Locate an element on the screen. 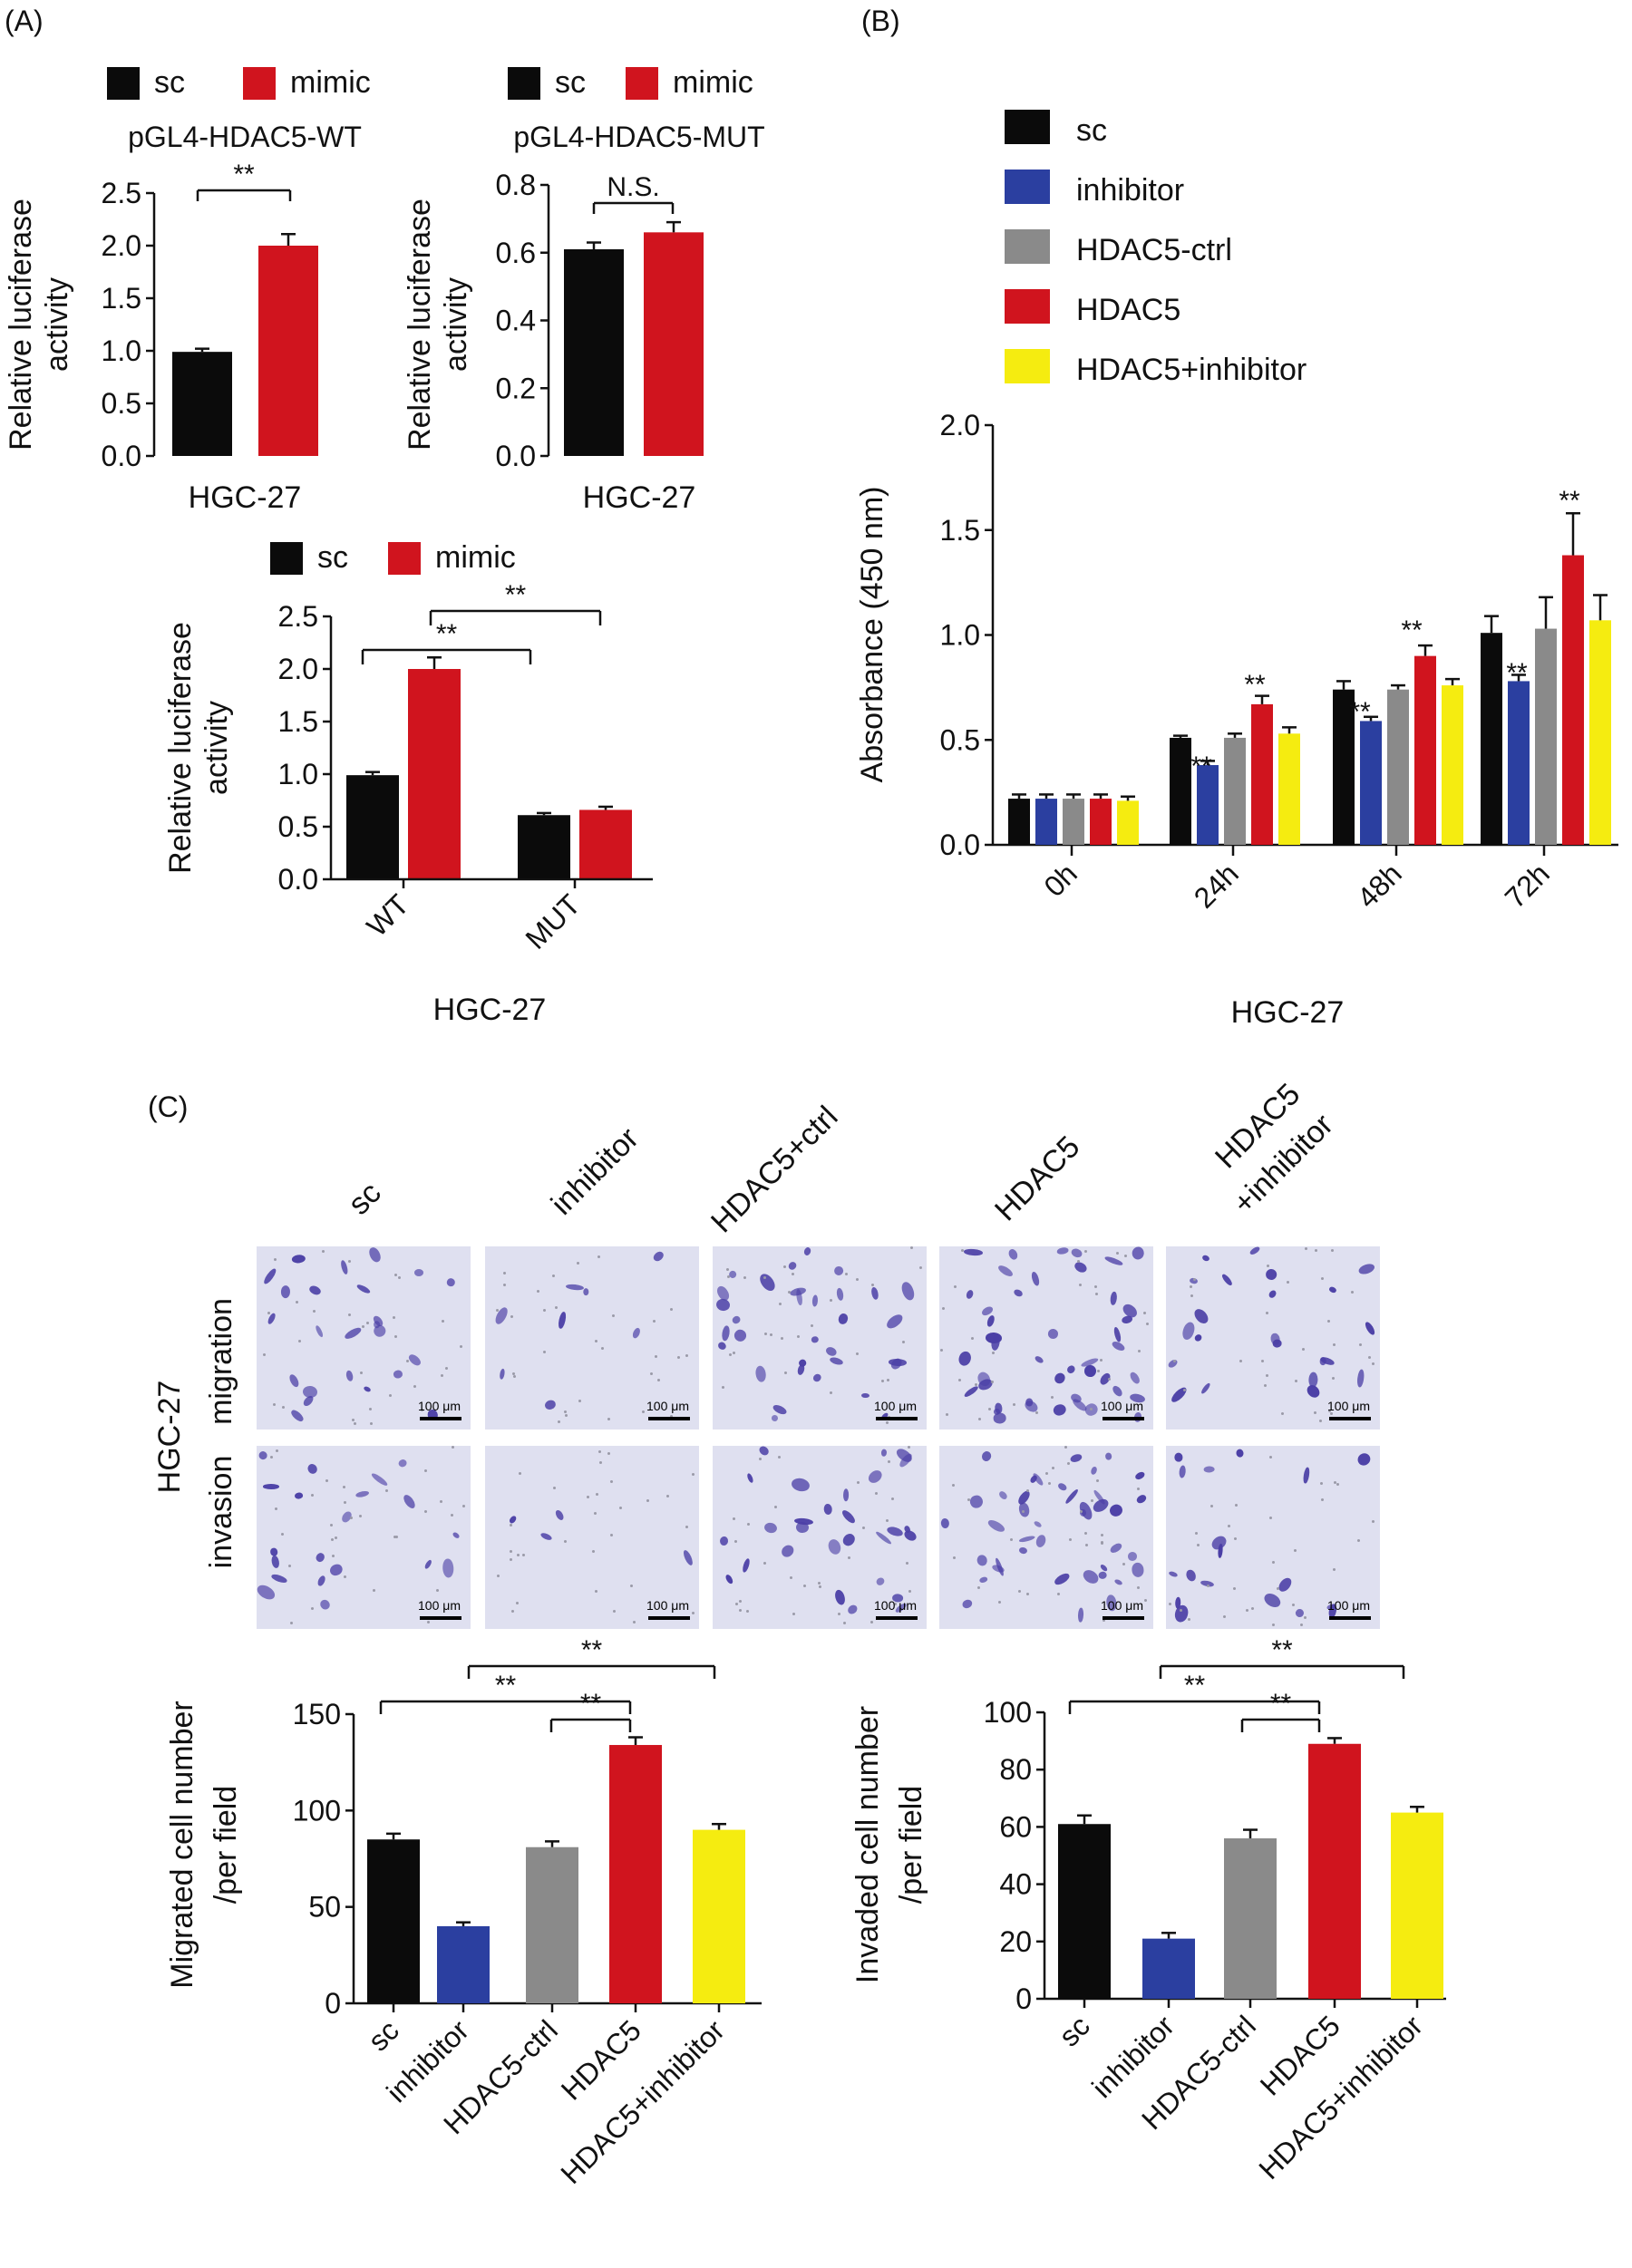 Image resolution: width=1632 pixels, height=2268 pixels. bar-hdac5+inhibitor-24h is located at coordinates (1289, 789).